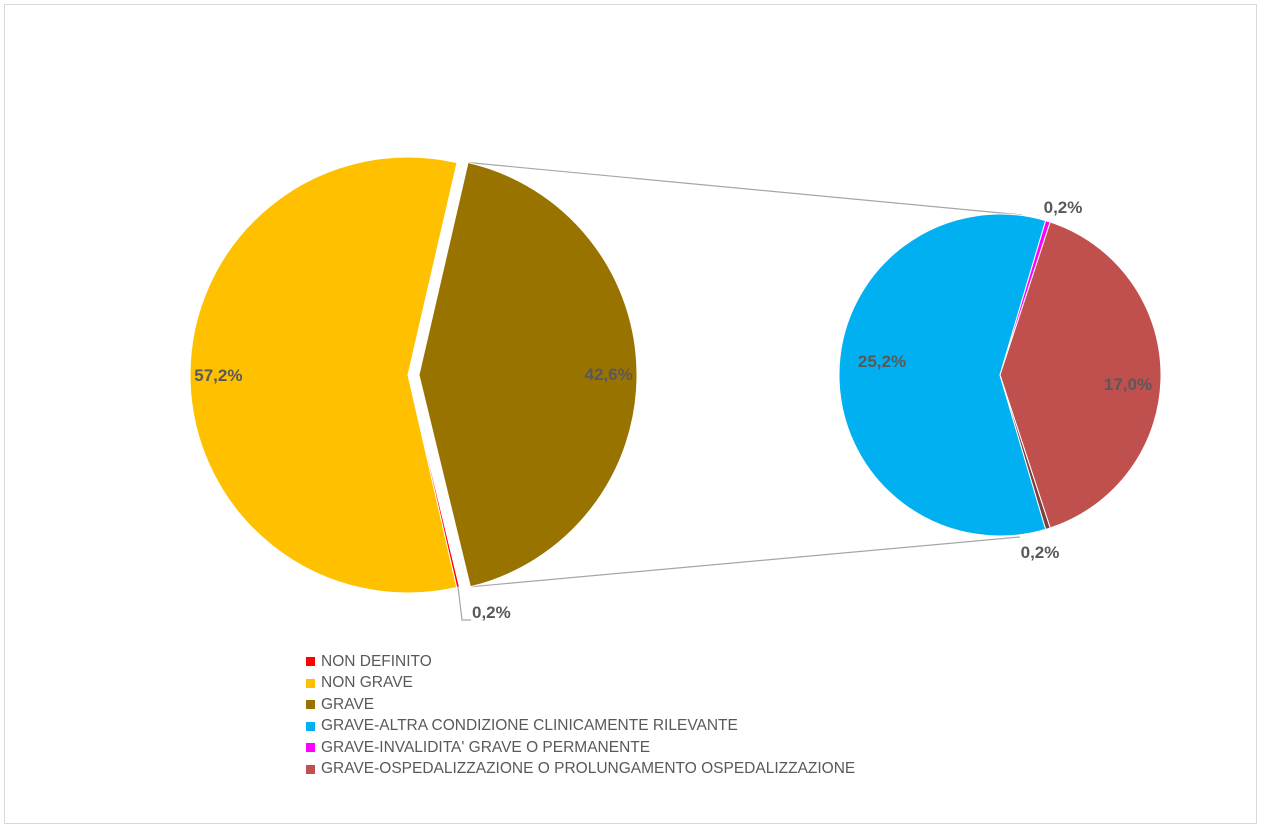  Describe the element at coordinates (528, 374) in the screenshot. I see `primary-slice-grave` at that location.